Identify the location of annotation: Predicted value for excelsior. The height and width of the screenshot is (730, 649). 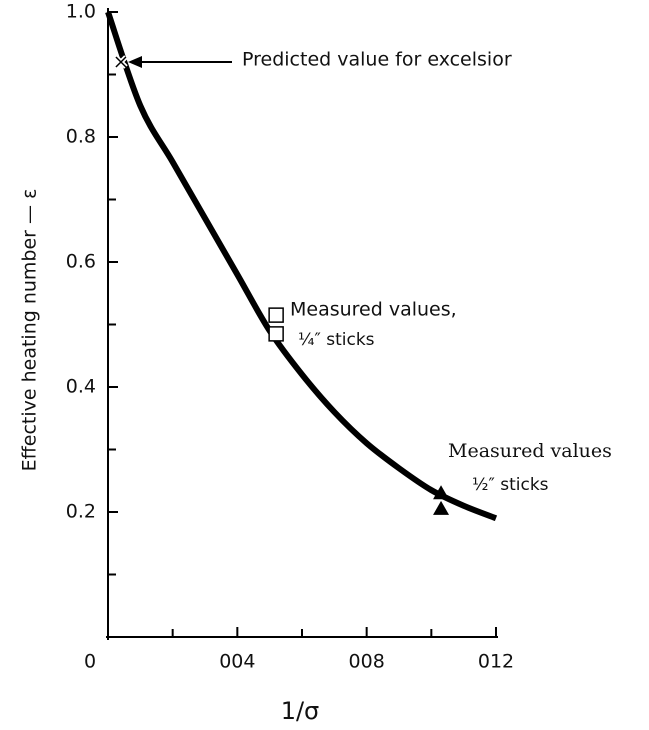
(377, 60).